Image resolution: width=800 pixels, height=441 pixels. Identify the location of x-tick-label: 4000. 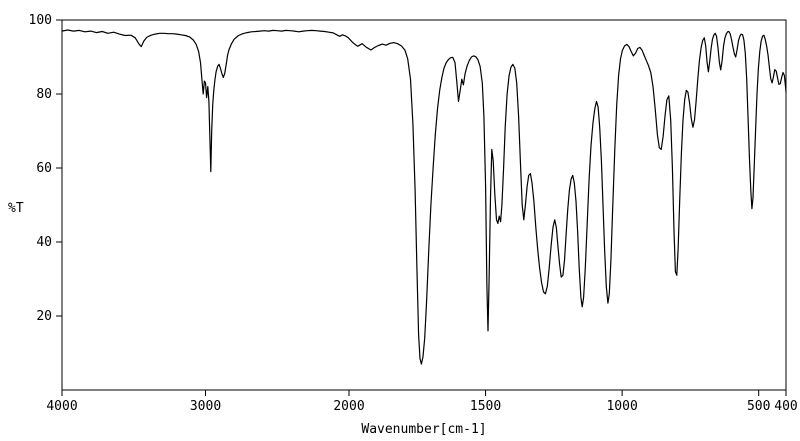
(61, 406).